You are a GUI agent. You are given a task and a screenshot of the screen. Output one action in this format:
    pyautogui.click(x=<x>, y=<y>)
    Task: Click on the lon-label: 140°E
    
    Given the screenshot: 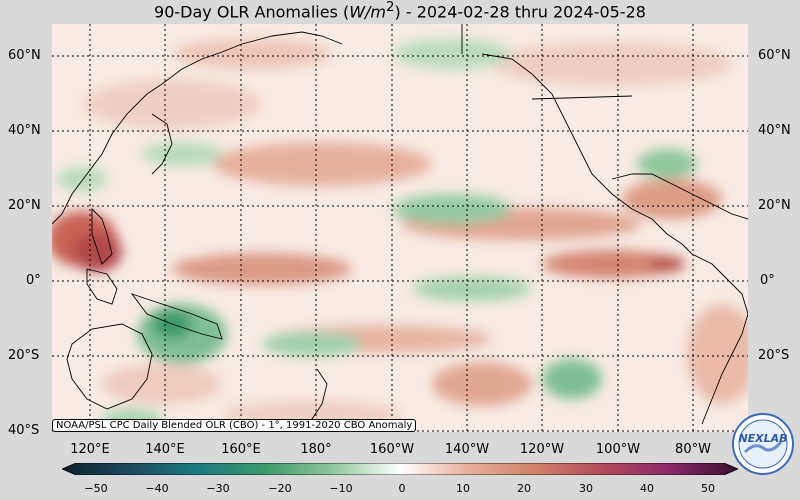 What is the action you would take?
    pyautogui.click(x=165, y=449)
    